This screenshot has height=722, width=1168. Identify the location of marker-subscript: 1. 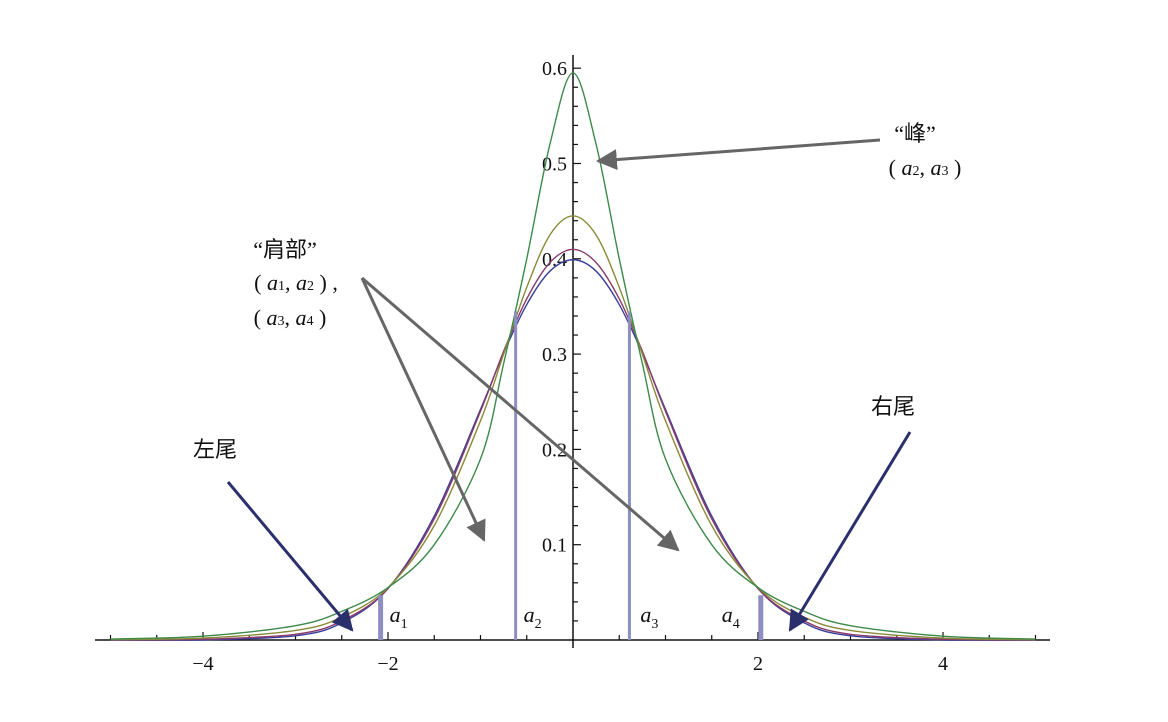
(404, 624).